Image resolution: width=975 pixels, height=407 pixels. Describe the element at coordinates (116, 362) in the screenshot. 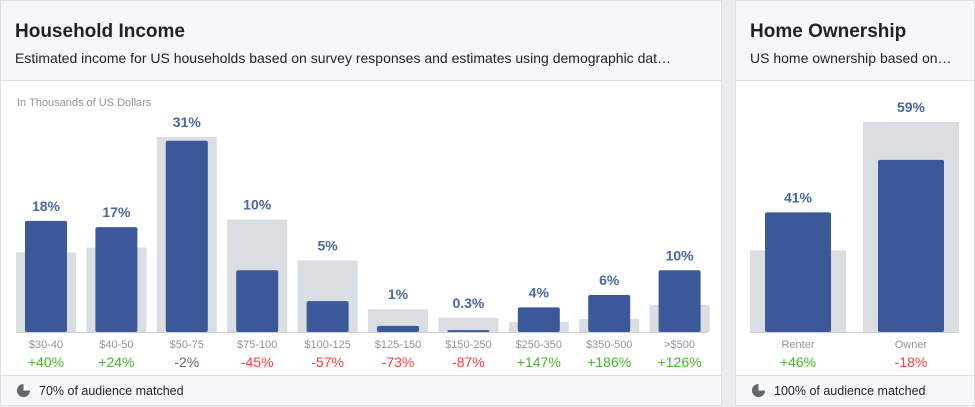

I see `difference-label: +24%` at that location.